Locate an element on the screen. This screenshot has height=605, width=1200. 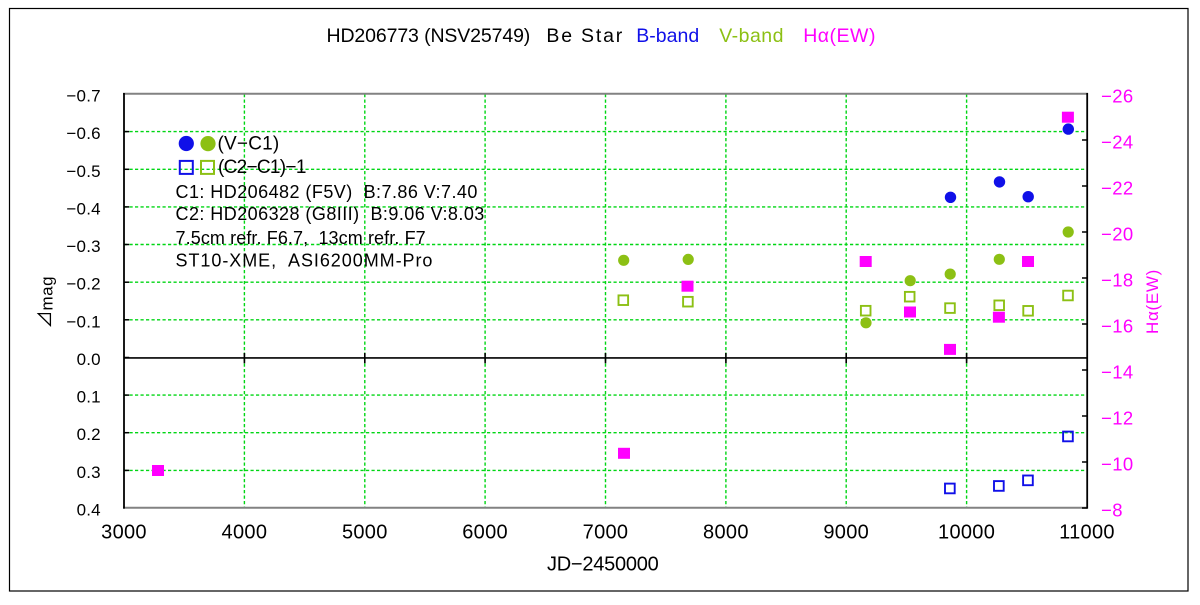
svg-text: 5000 is located at coordinates (365, 533).